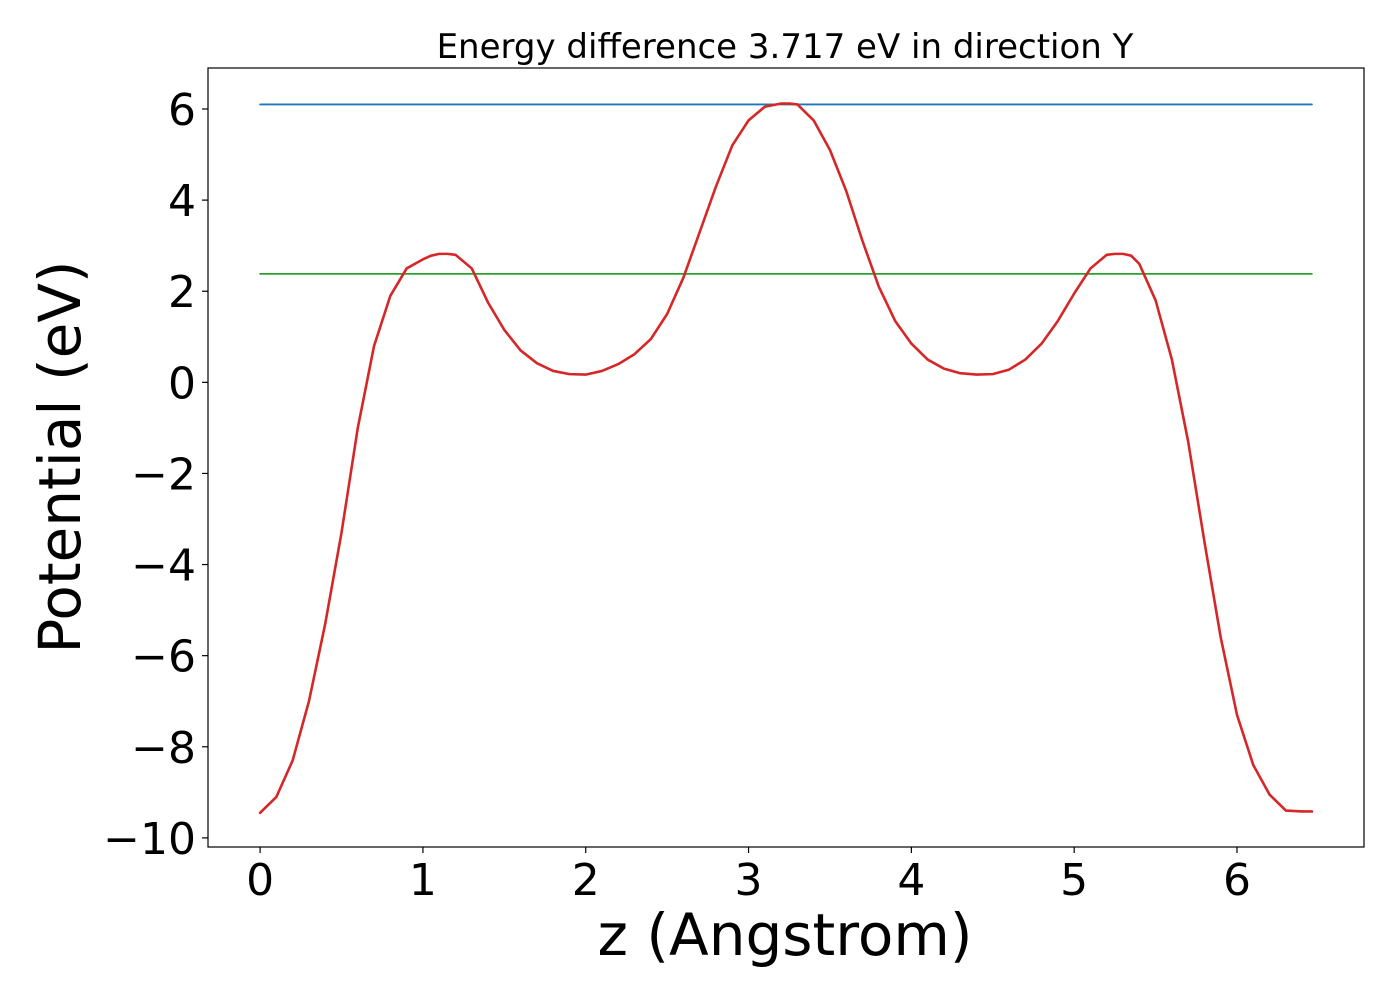  I want to click on x-tick-label: 1, so click(423, 880).